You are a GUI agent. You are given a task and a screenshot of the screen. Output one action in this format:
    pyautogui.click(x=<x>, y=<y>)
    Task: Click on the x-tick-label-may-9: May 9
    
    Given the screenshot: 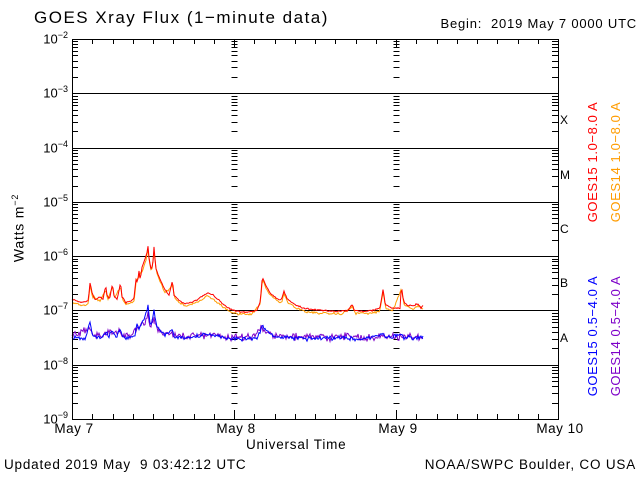 What is the action you would take?
    pyautogui.click(x=398, y=428)
    